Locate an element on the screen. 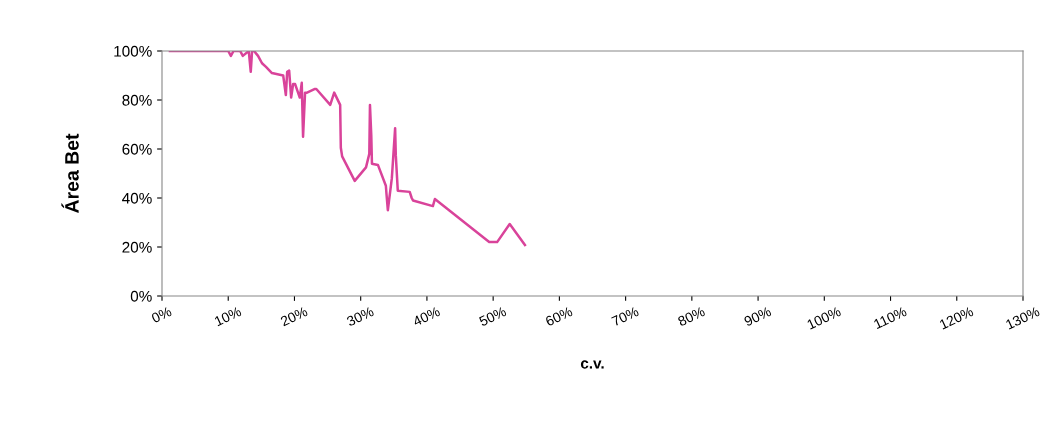 The image size is (1055, 432). x-tick-label: 80% is located at coordinates (691, 316).